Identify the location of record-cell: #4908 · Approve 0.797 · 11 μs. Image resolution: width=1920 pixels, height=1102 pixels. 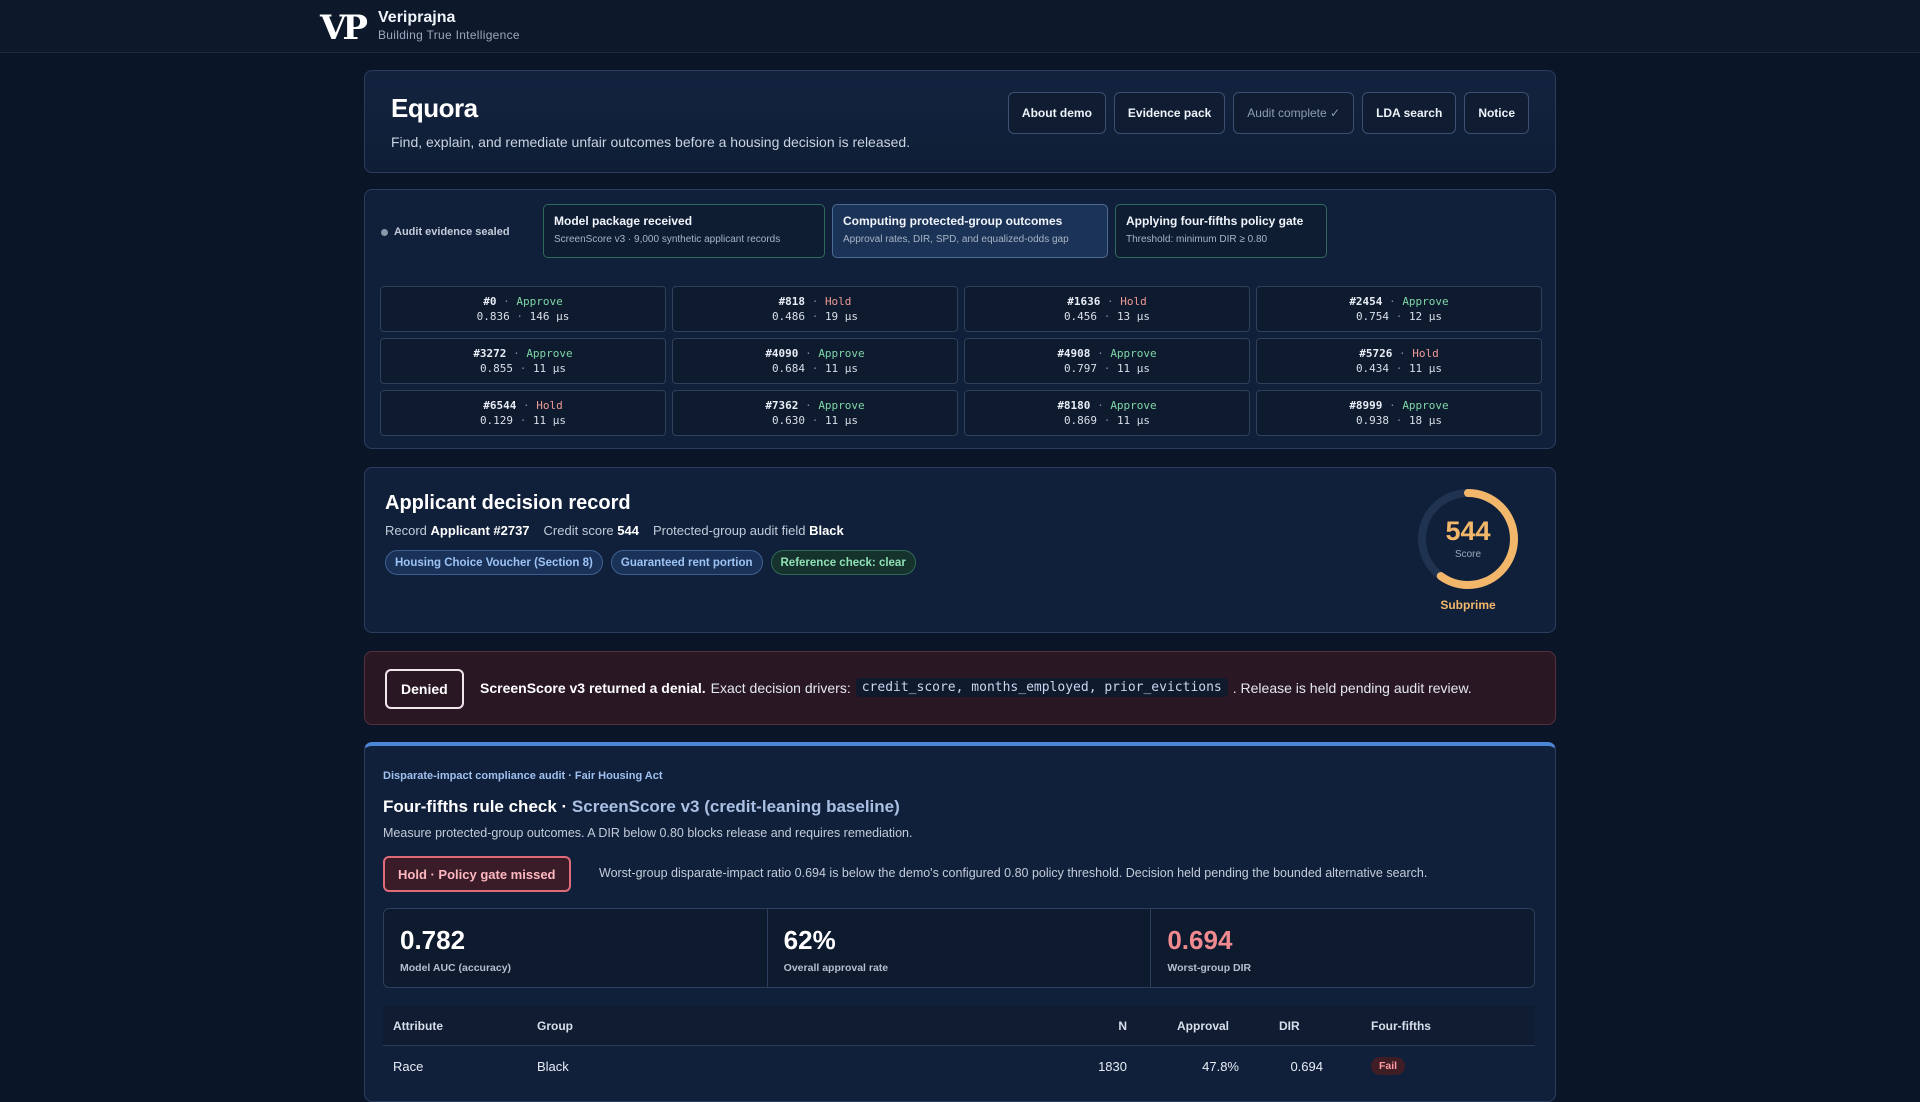
(1107, 361).